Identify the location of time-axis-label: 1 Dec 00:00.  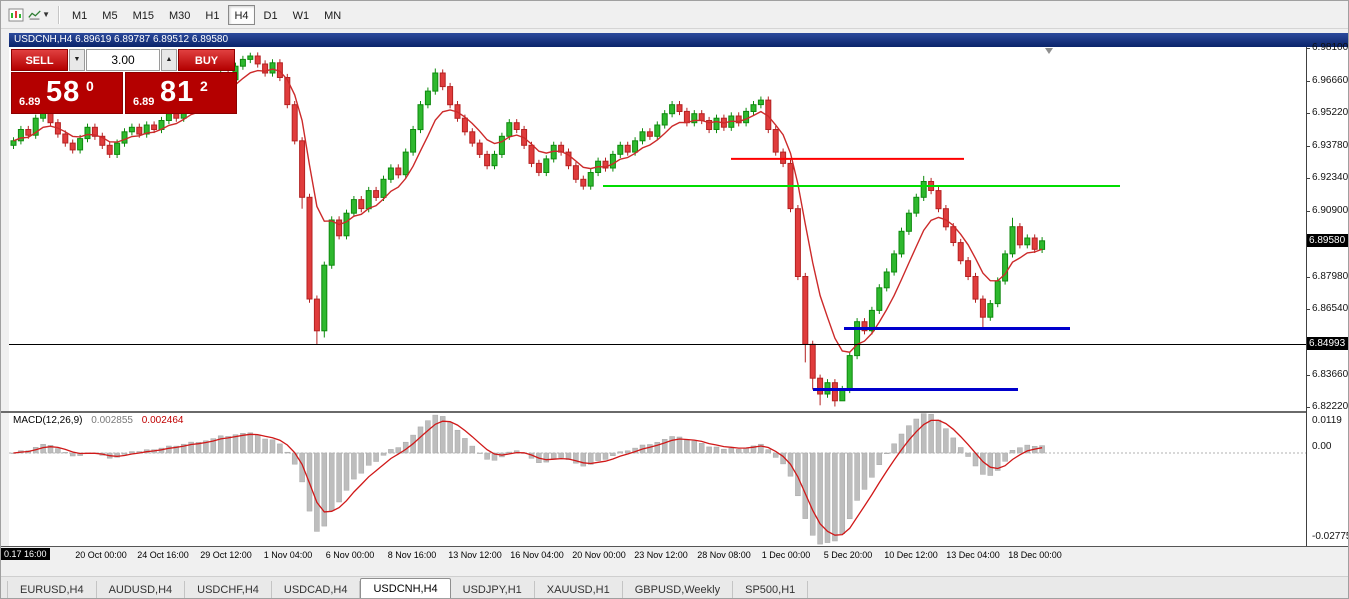
(786, 555).